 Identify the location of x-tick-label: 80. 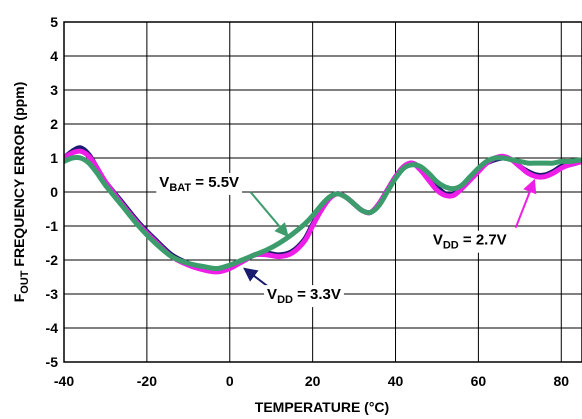
(561, 381).